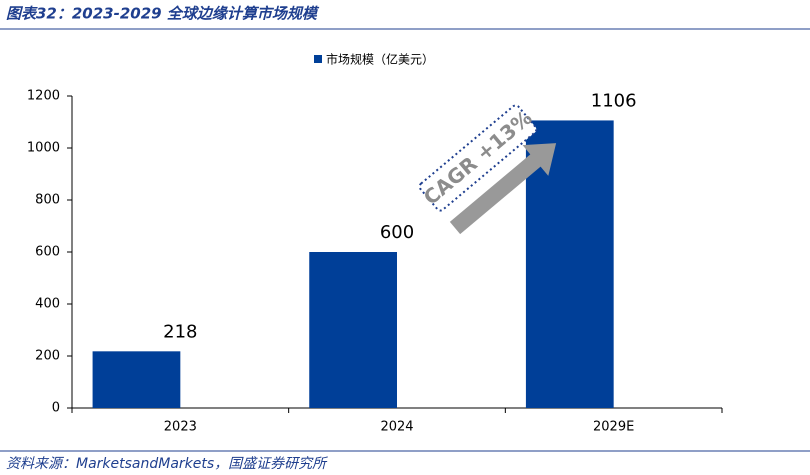  I want to click on y-tick-label: 200, so click(47, 356).